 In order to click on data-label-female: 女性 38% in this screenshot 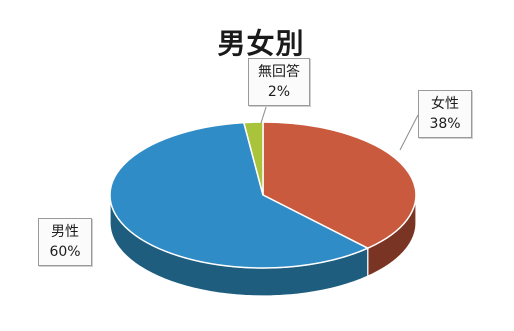, I will do `click(445, 114)`.